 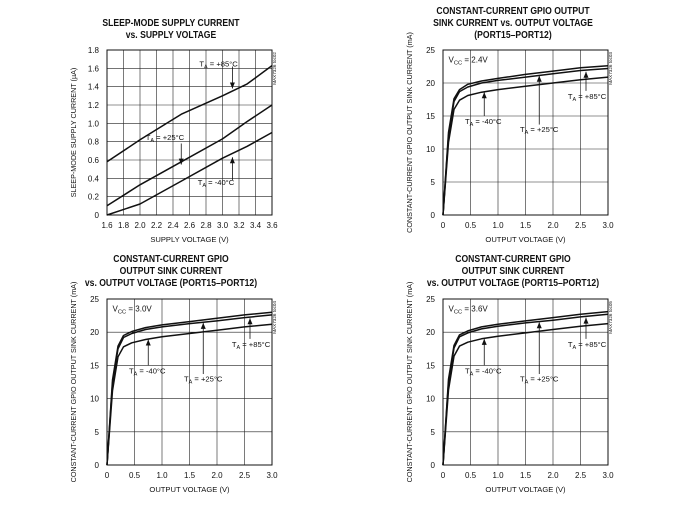 What do you see at coordinates (206, 225) in the screenshot?
I see `x-tick-label: 2.8` at bounding box center [206, 225].